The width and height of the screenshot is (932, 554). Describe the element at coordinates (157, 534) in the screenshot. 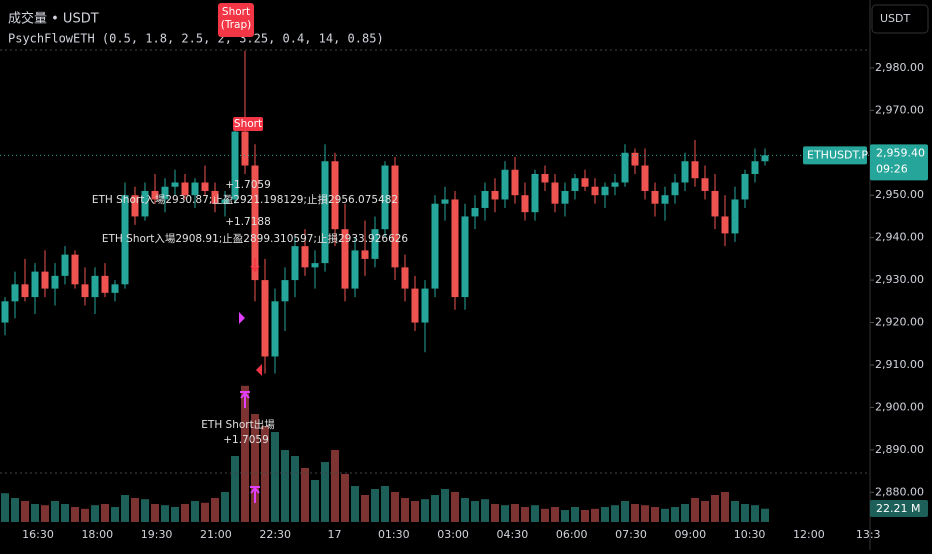

I see `x-tick-label: 19:30` at that location.